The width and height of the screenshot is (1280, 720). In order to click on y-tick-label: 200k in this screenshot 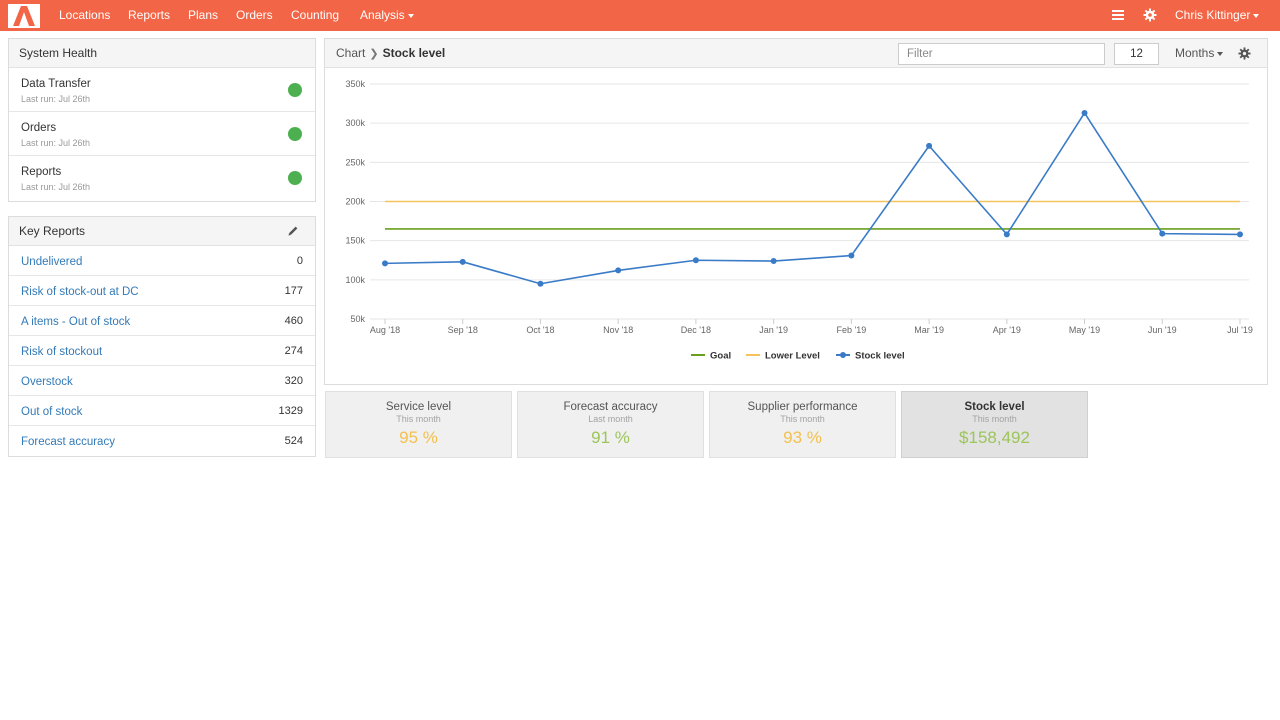, I will do `click(355, 202)`.